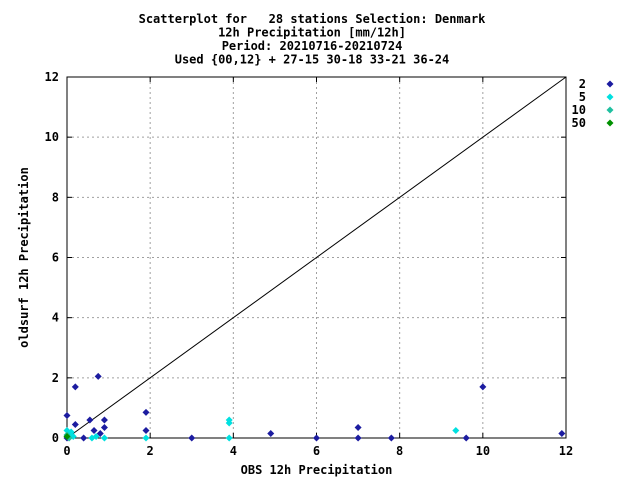 The height and width of the screenshot is (480, 640). What do you see at coordinates (52, 137) in the screenshot?
I see `y-tick-label: 10` at bounding box center [52, 137].